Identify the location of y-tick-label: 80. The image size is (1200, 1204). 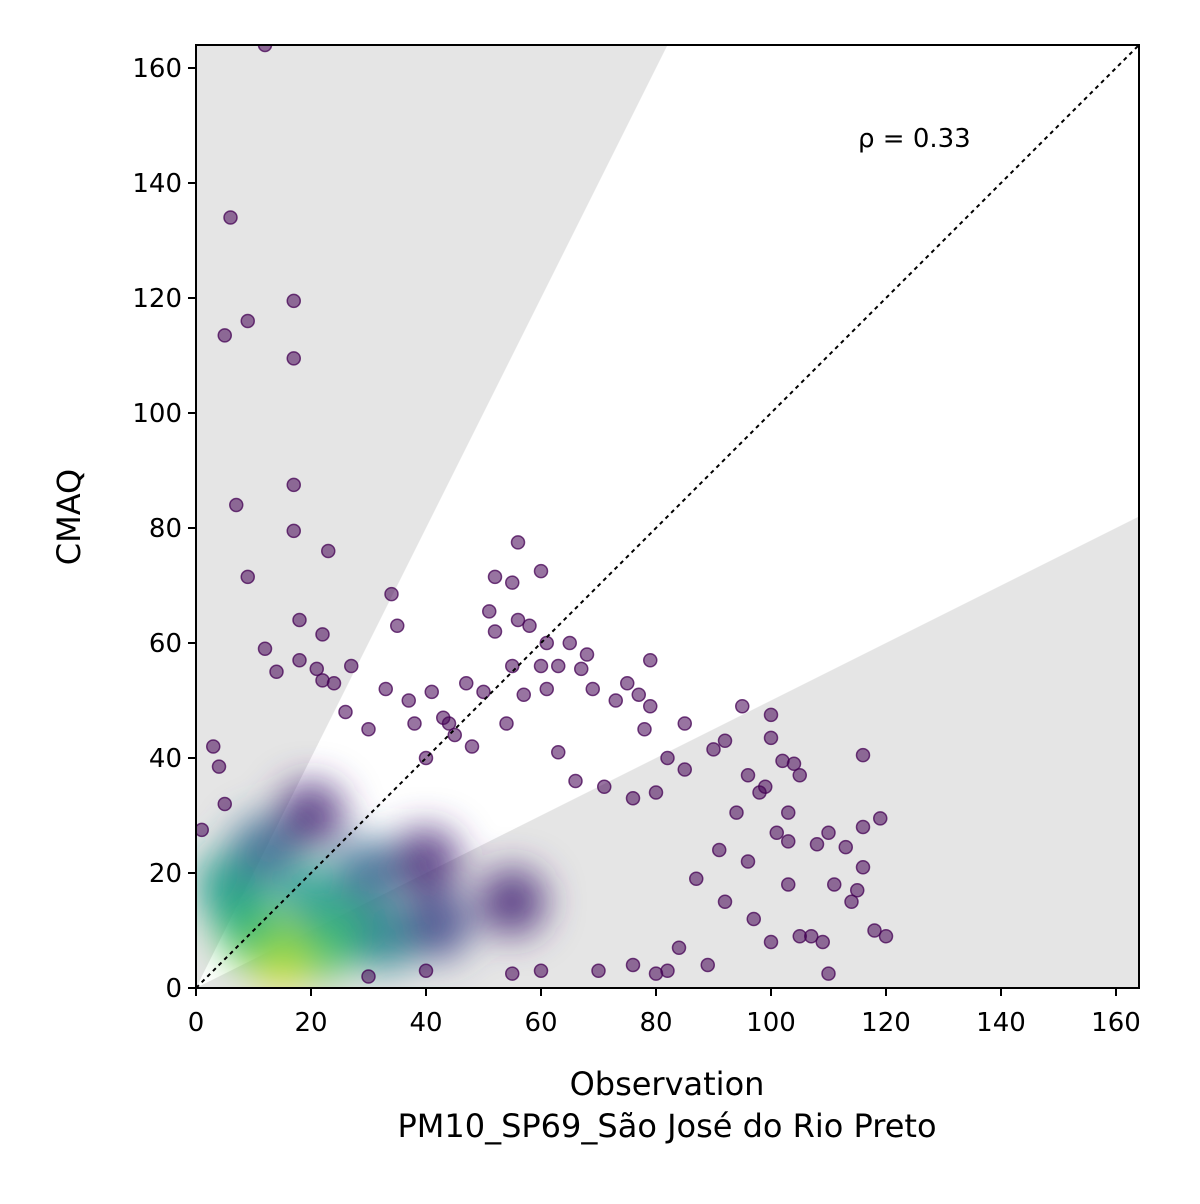
(165, 529).